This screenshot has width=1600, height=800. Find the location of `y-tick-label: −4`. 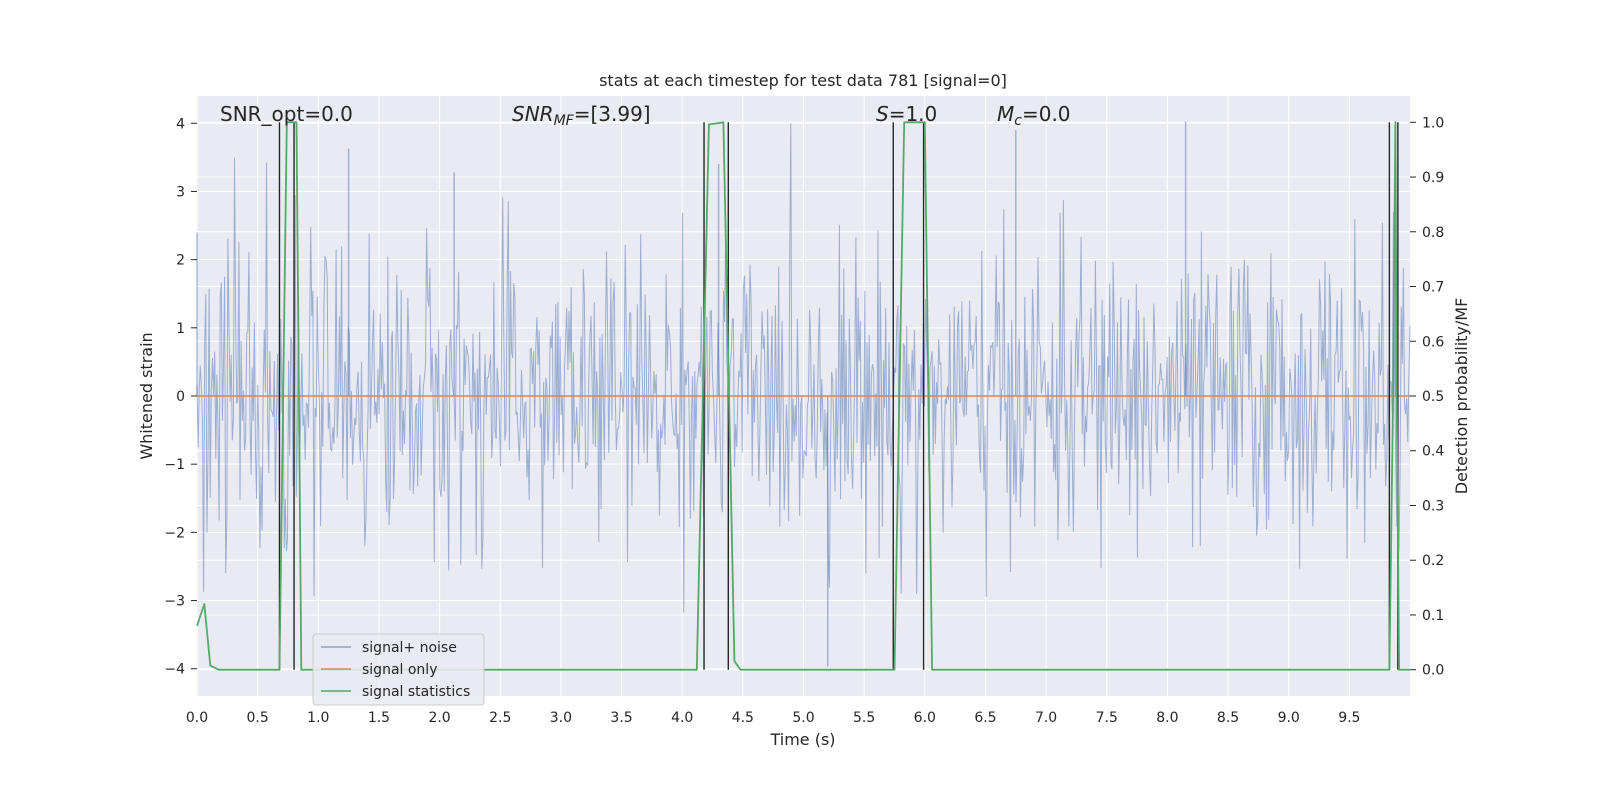

y-tick-label: −4 is located at coordinates (174, 670).